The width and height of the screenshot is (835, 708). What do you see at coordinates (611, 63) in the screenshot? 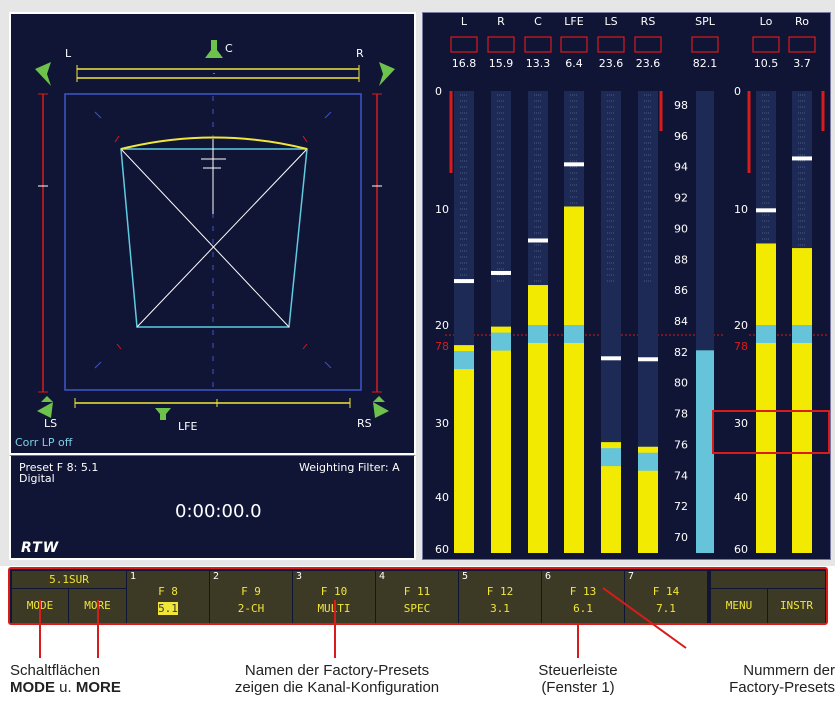
I see `channel-ls-value: 23.6` at bounding box center [611, 63].